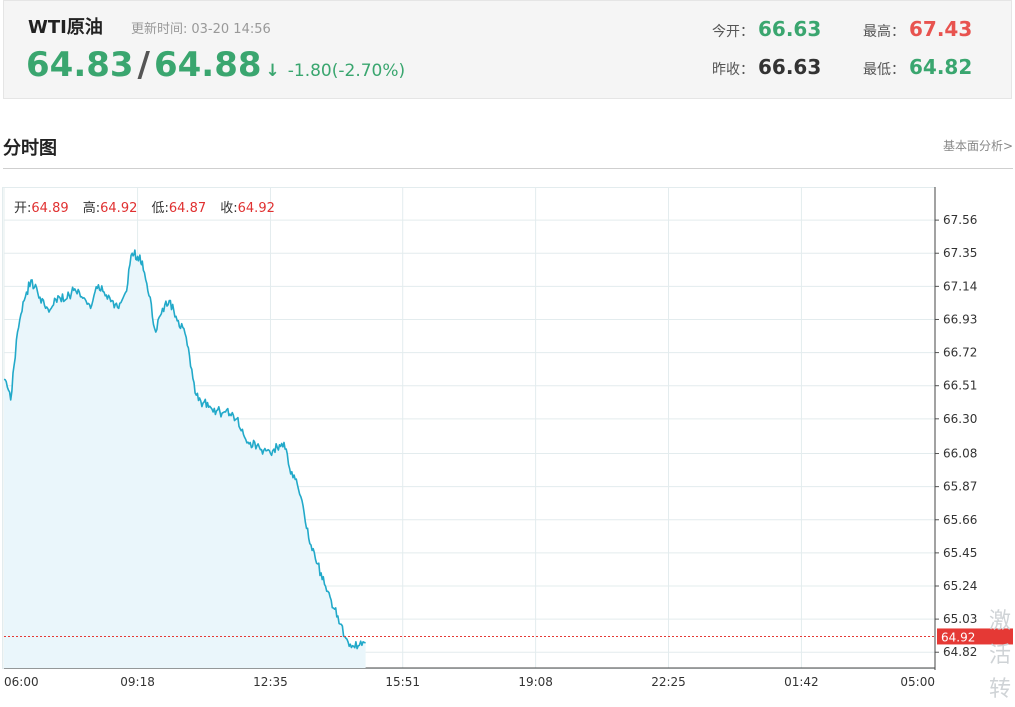 This screenshot has height=707, width=1015. I want to click on y-tick-label: 66.51, so click(960, 386).